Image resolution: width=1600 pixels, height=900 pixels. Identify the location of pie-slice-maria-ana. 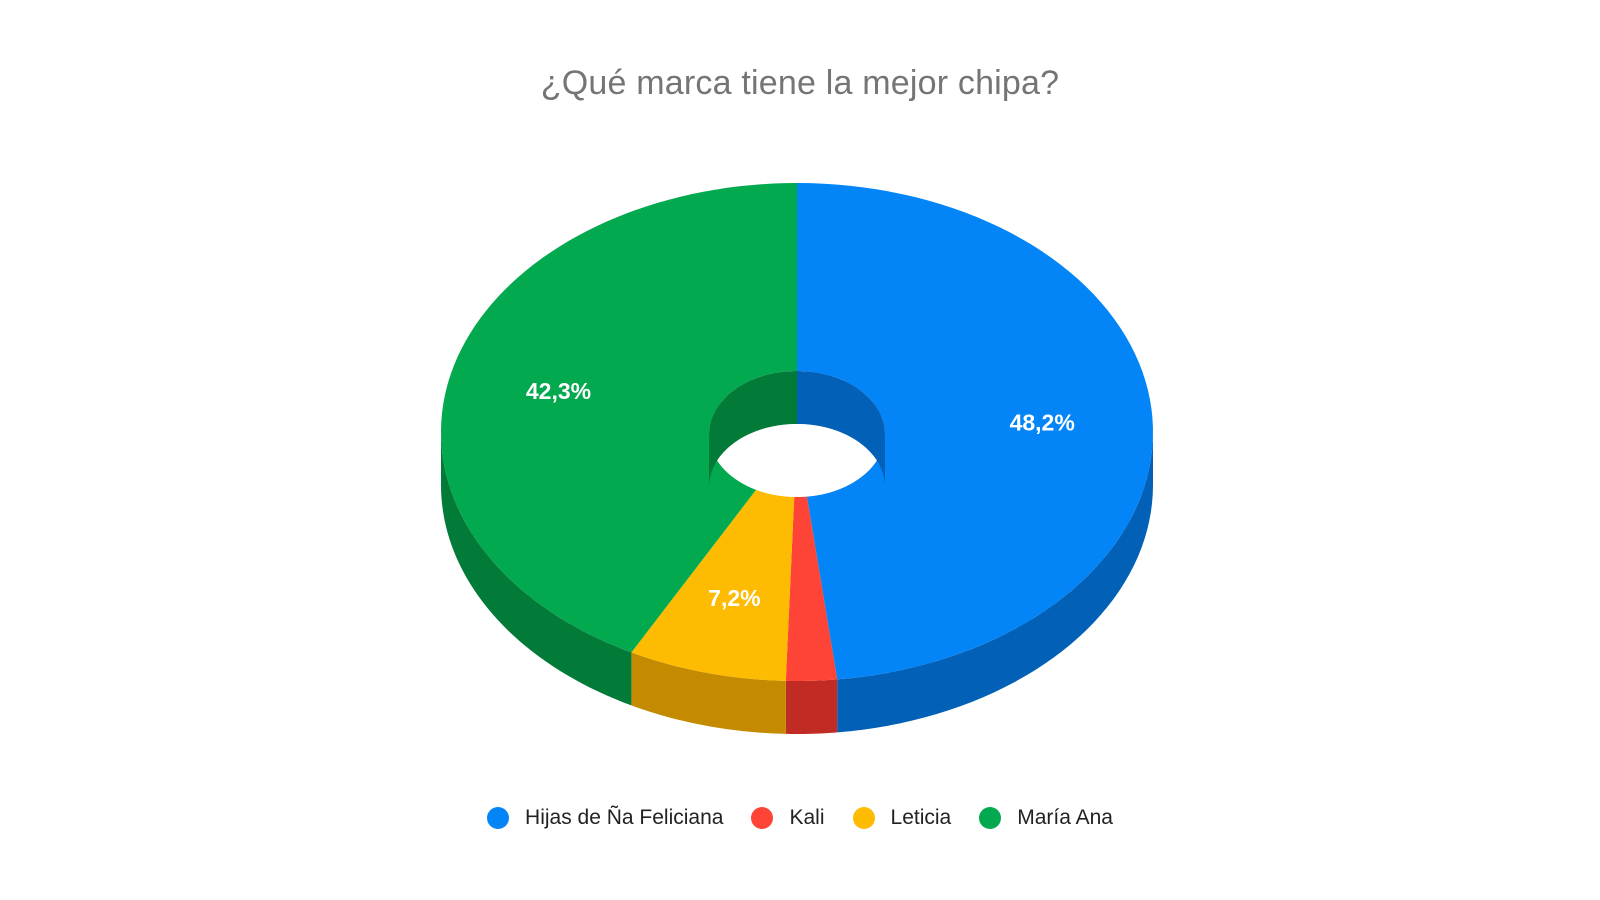
(619, 418).